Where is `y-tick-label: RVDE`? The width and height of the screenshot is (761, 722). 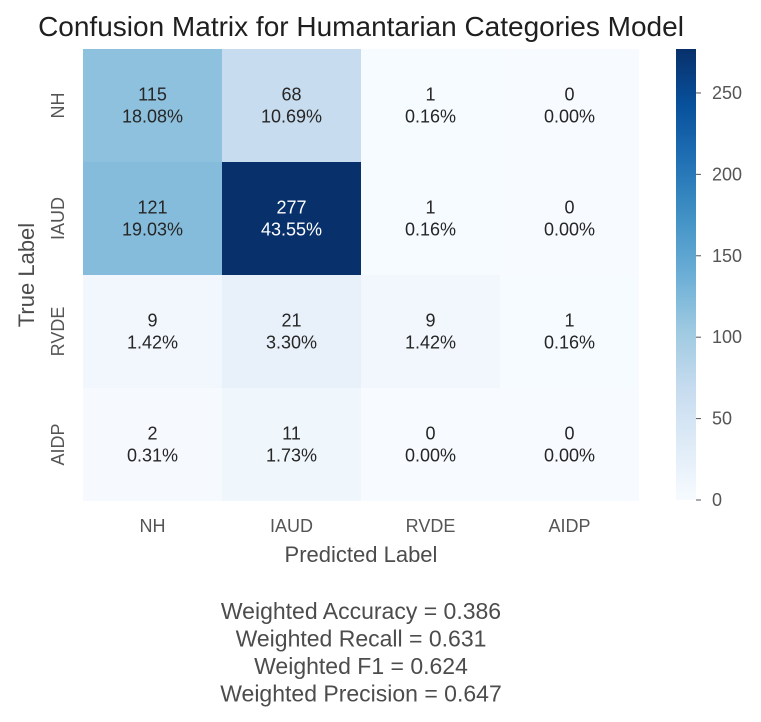
y-tick-label: RVDE is located at coordinates (58, 332).